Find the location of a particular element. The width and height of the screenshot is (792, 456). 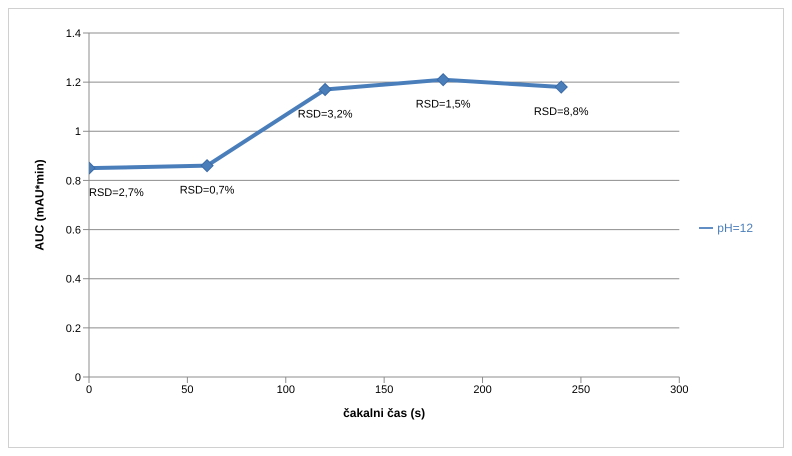

y-tick-label: 1 is located at coordinates (77, 132).